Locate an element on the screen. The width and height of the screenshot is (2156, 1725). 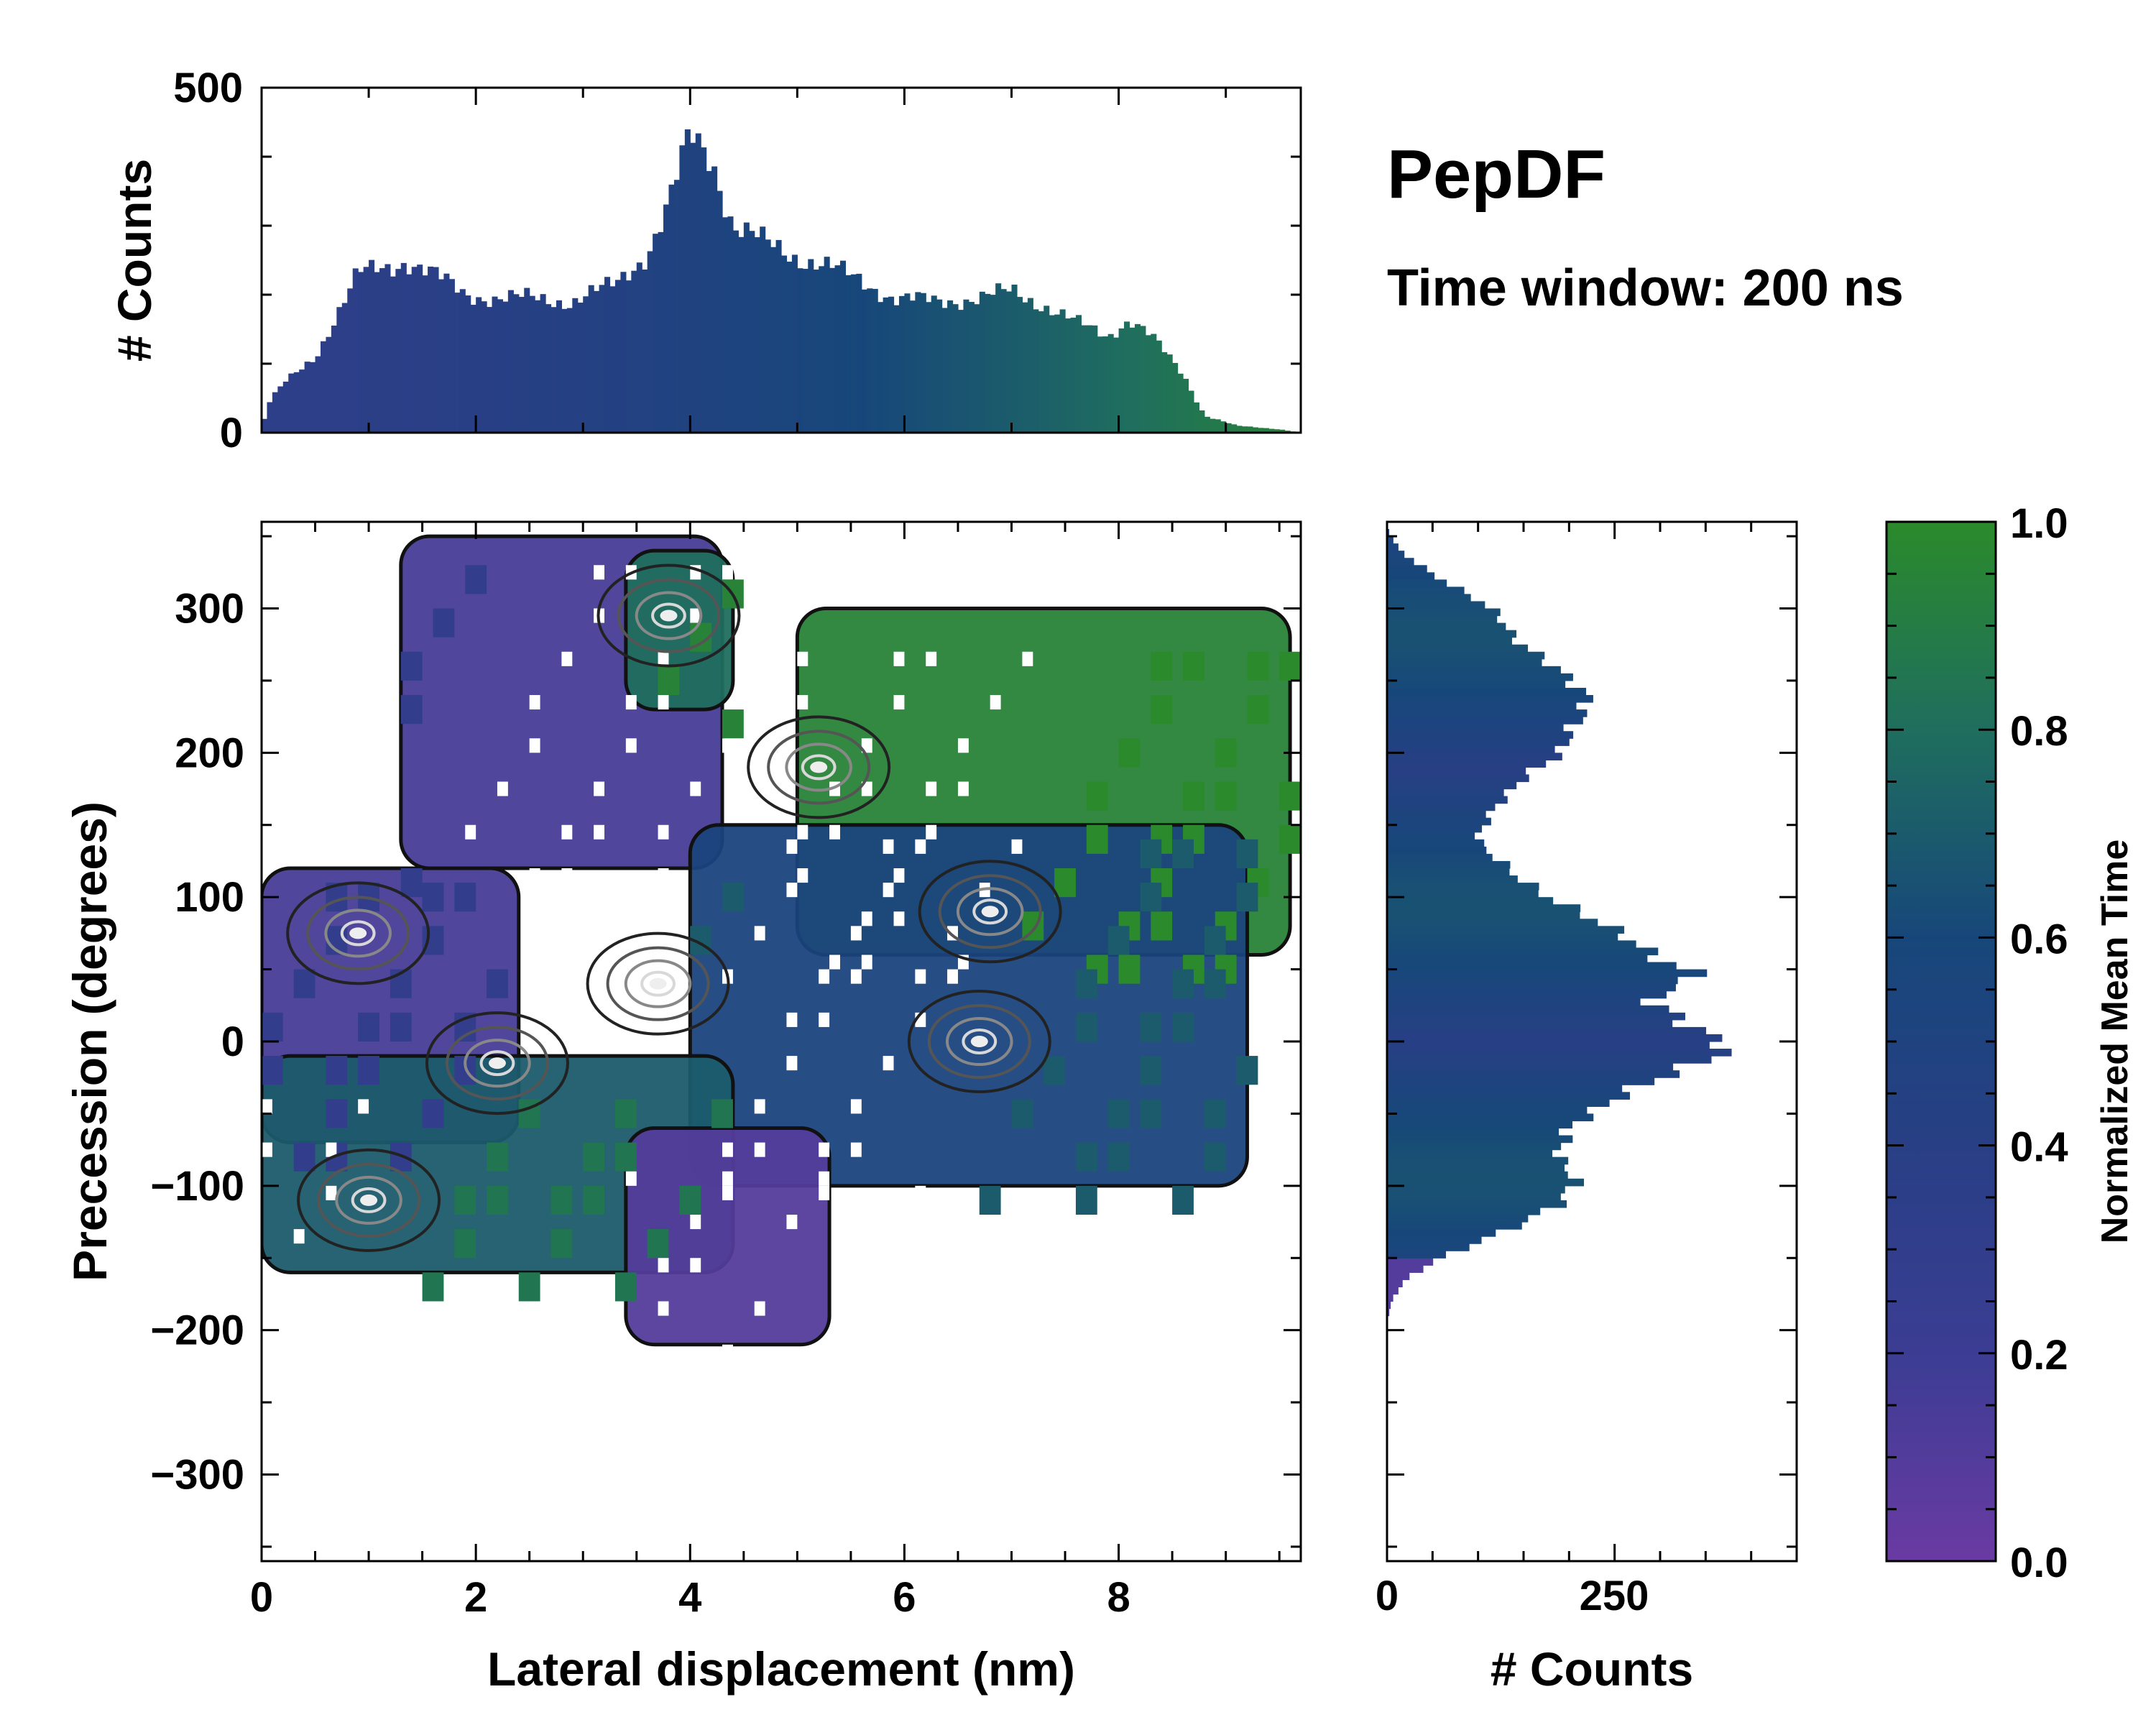
heatmap-hotspots is located at coordinates (674, 908).